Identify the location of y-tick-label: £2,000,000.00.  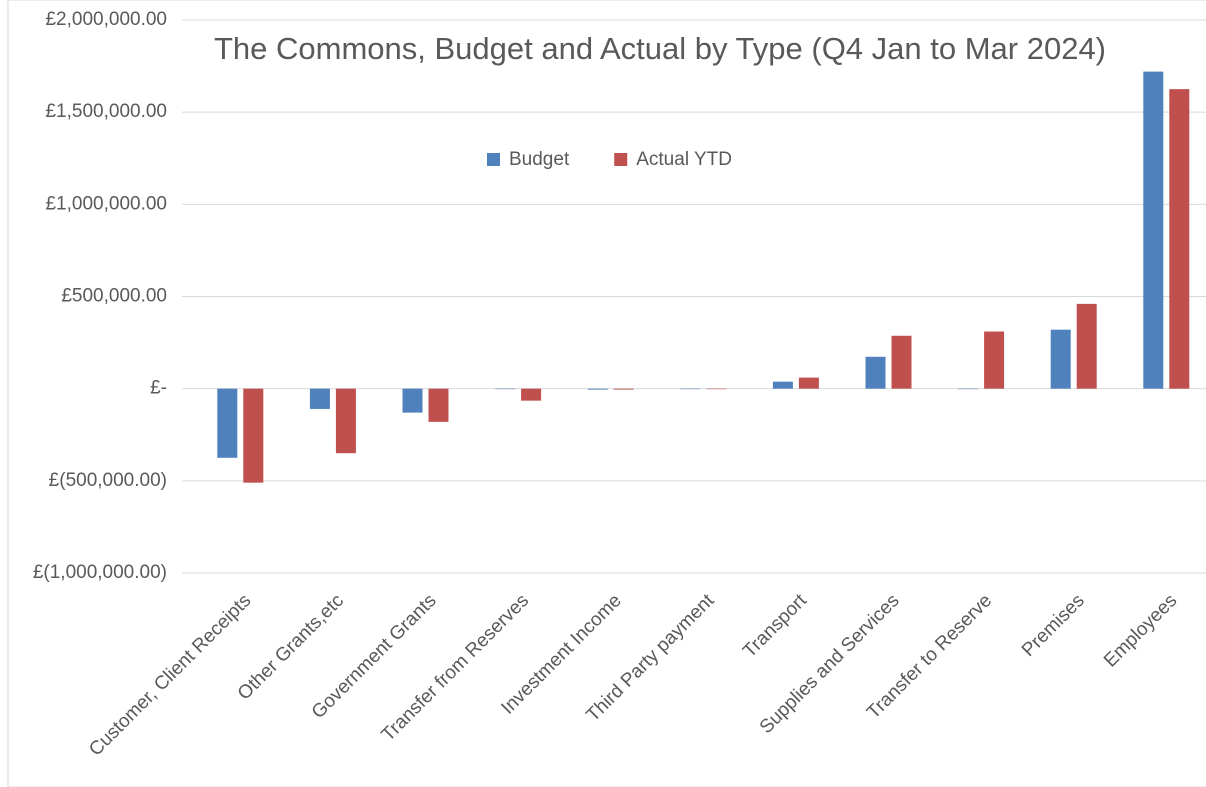
(106, 19).